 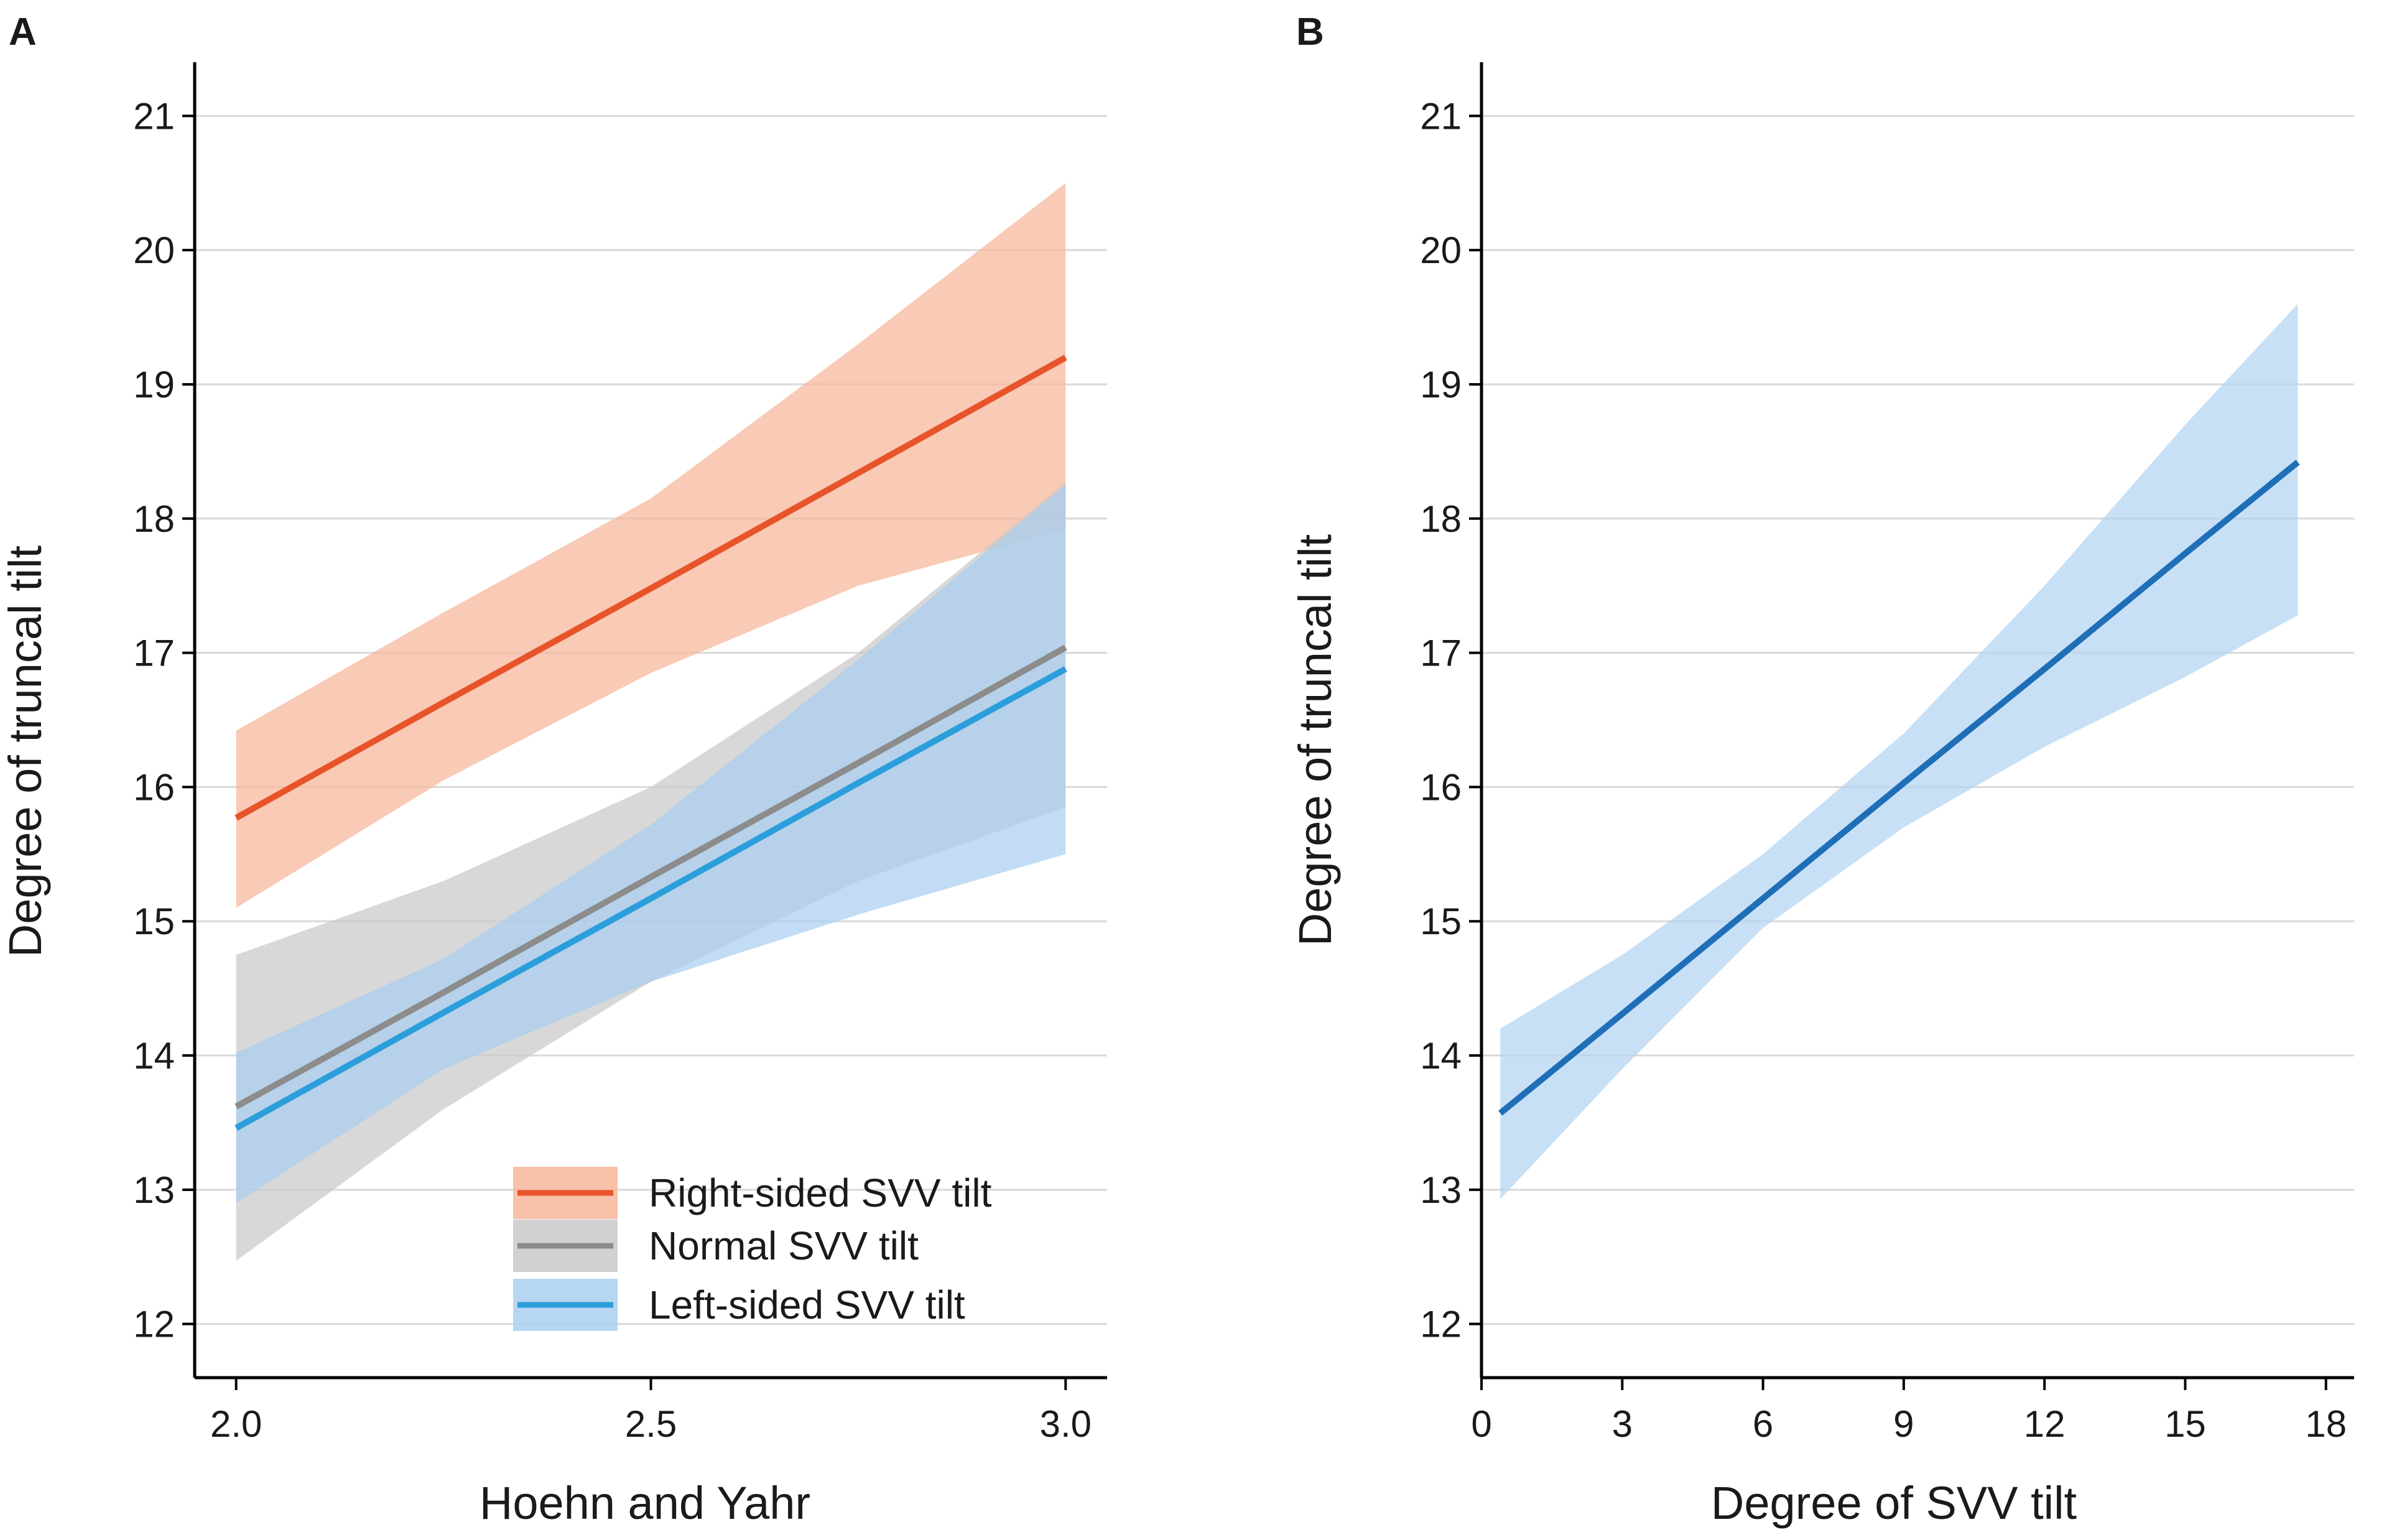 I want to click on x-tick-label-15: 15, so click(x=2185, y=1424).